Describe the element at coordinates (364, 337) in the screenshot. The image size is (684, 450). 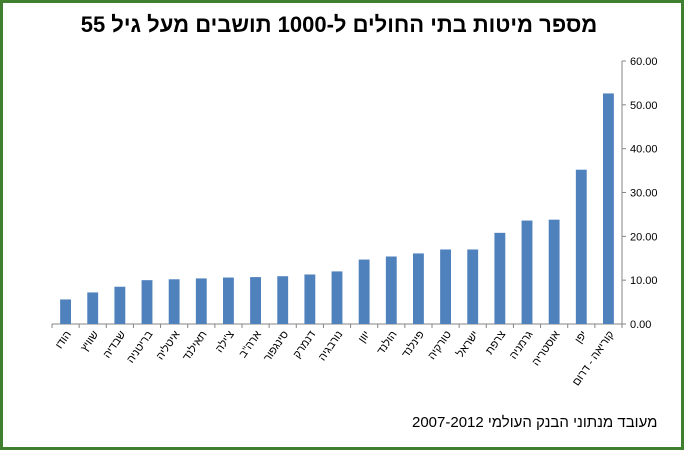
I see `x-tick-label: יוון` at that location.